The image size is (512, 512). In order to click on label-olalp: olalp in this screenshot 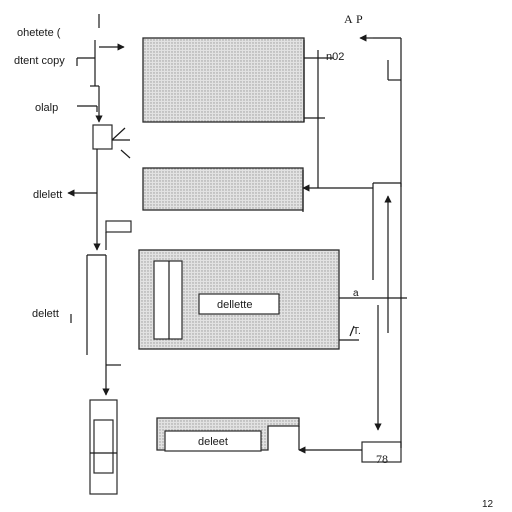, I will do `click(46, 108)`.